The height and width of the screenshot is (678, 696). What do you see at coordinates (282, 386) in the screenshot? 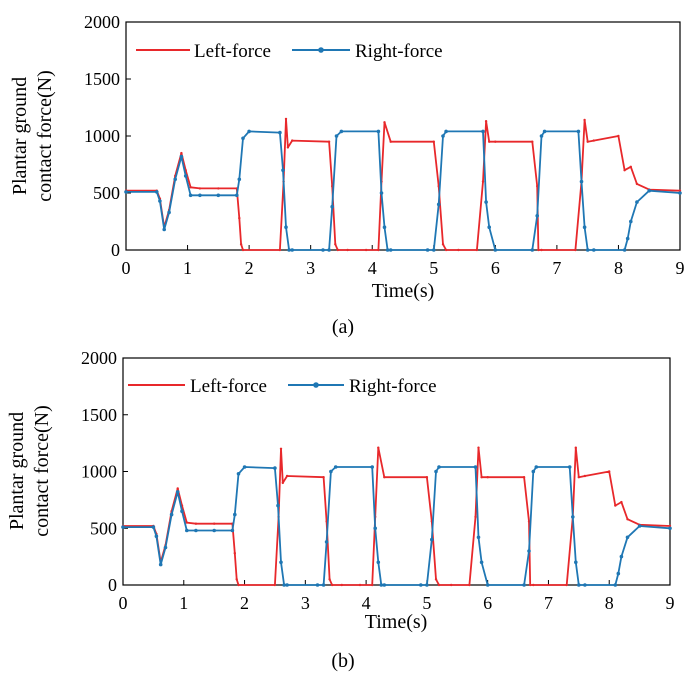
I see `legend: Left-force Right-force` at bounding box center [282, 386].